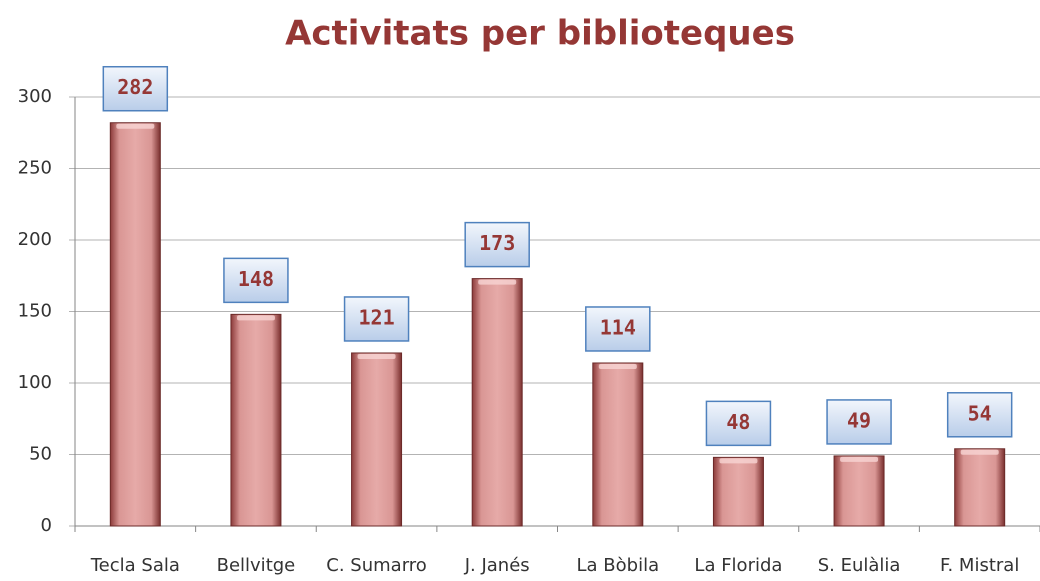 The width and height of the screenshot is (1040, 581). What do you see at coordinates (35, 311) in the screenshot?
I see `y-tick-label: 150` at bounding box center [35, 311].